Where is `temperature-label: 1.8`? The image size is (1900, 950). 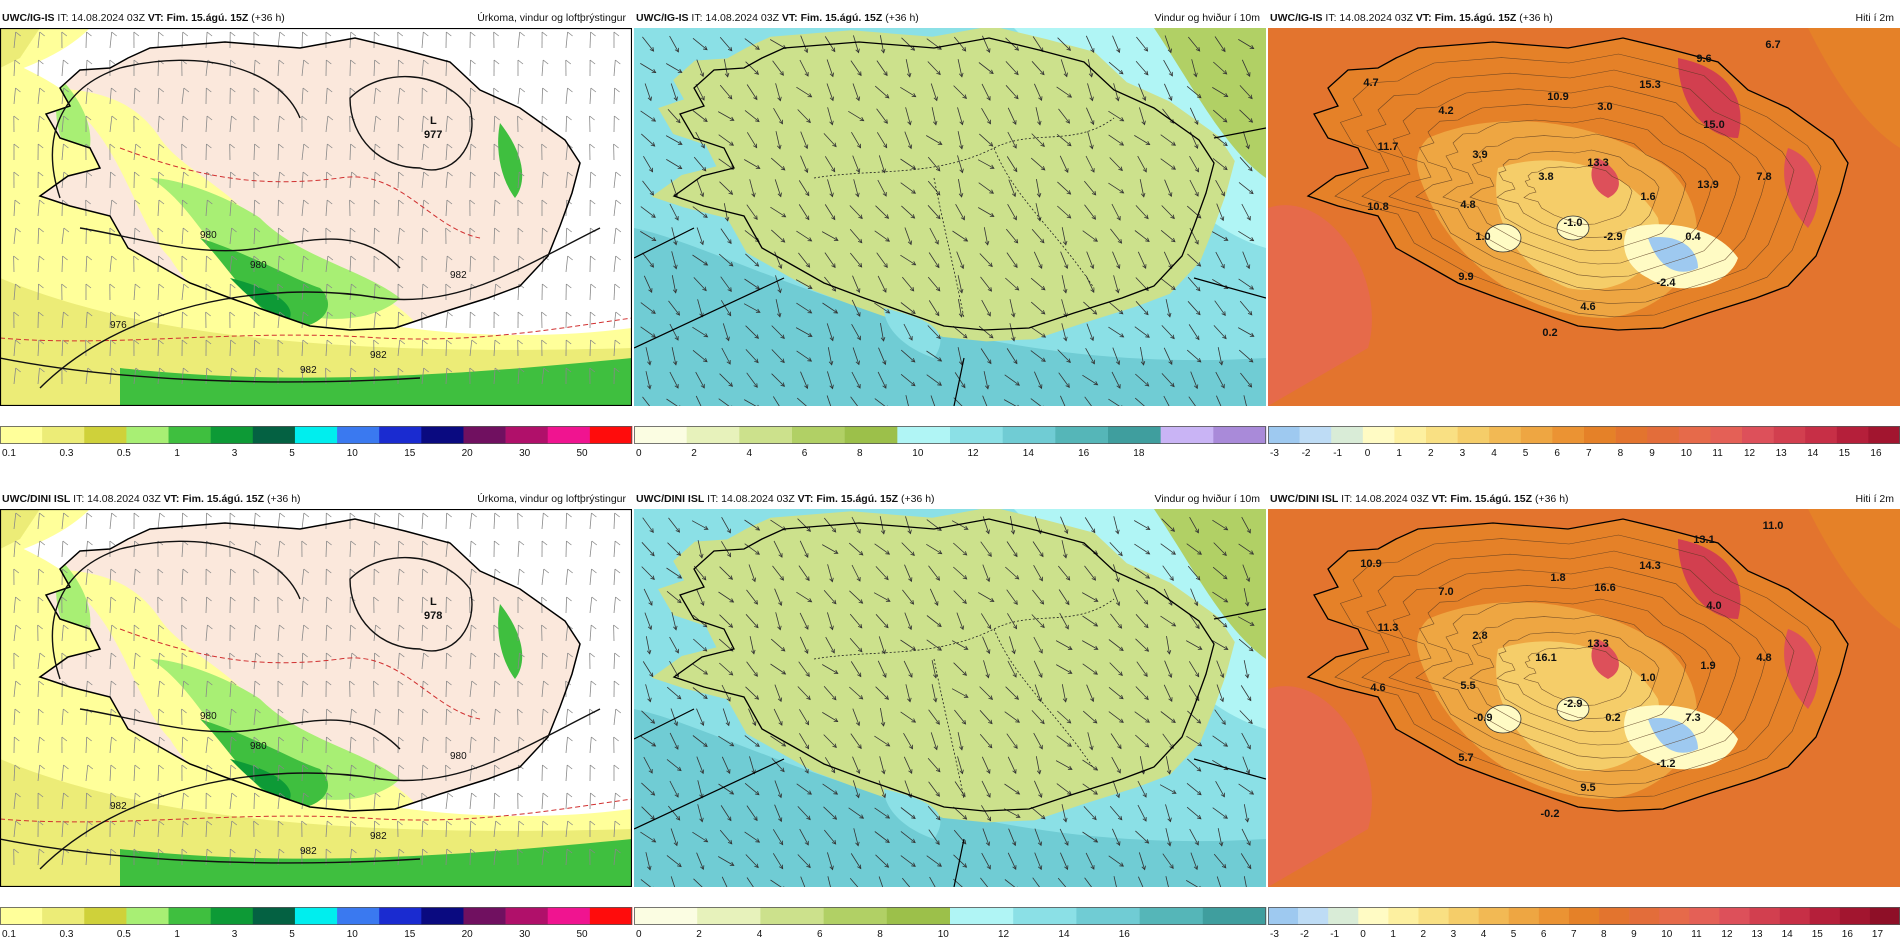 temperature-label: 1.8 is located at coordinates (1557, 578).